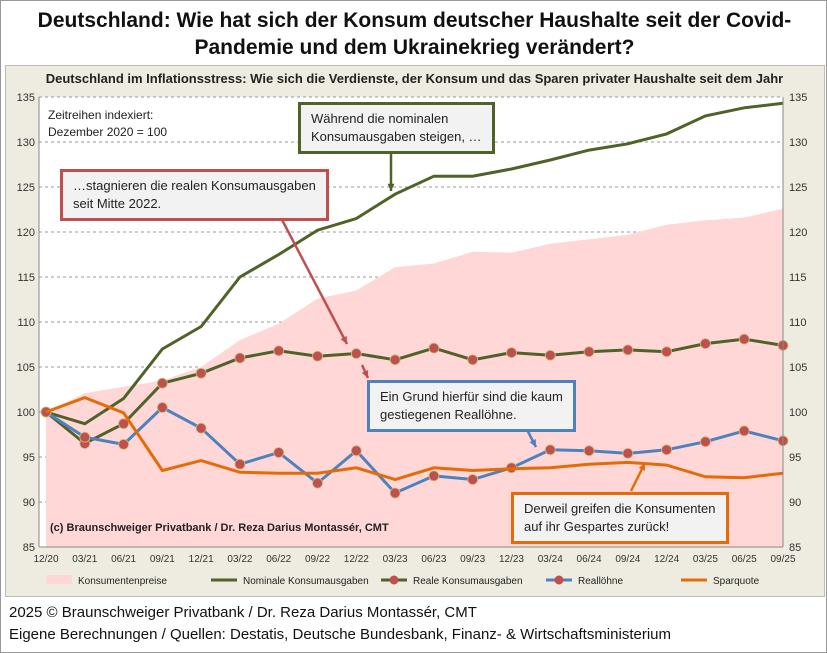  I want to click on x-tick-label: 03/21, so click(84, 559).